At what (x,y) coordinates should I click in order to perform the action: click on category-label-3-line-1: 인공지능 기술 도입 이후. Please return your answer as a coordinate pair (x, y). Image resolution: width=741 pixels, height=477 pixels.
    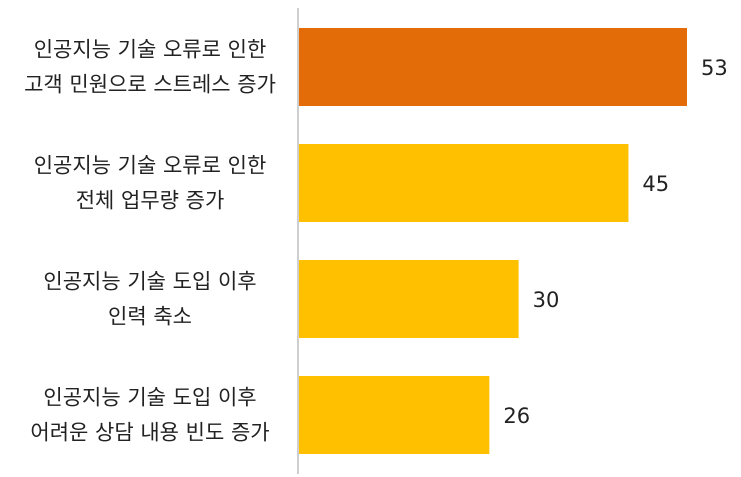
    Looking at the image, I should click on (149, 282).